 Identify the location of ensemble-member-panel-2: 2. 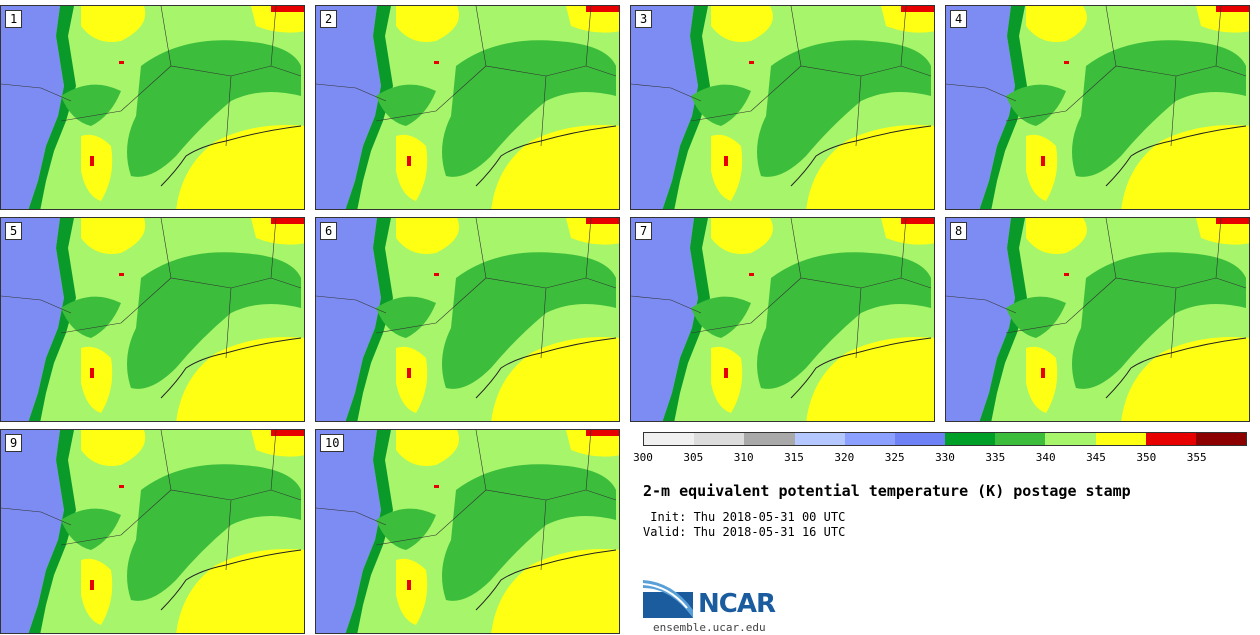
(467, 107).